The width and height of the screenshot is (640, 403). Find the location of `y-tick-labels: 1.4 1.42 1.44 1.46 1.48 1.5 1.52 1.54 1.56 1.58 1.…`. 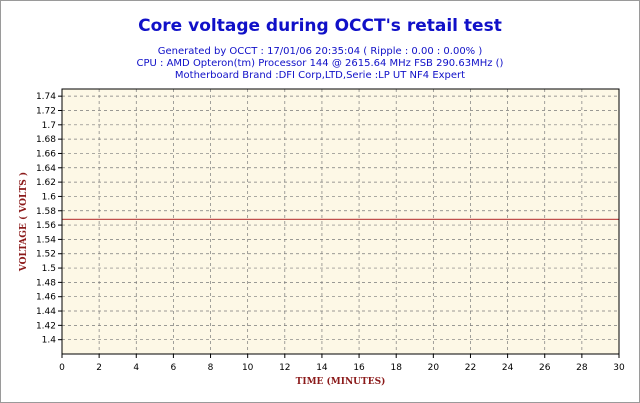

y-tick-labels: 1.4 1.42 1.44 1.46 1.48 1.5 1.52 1.54 1.56 1.58 1.… is located at coordinates (46, 219).